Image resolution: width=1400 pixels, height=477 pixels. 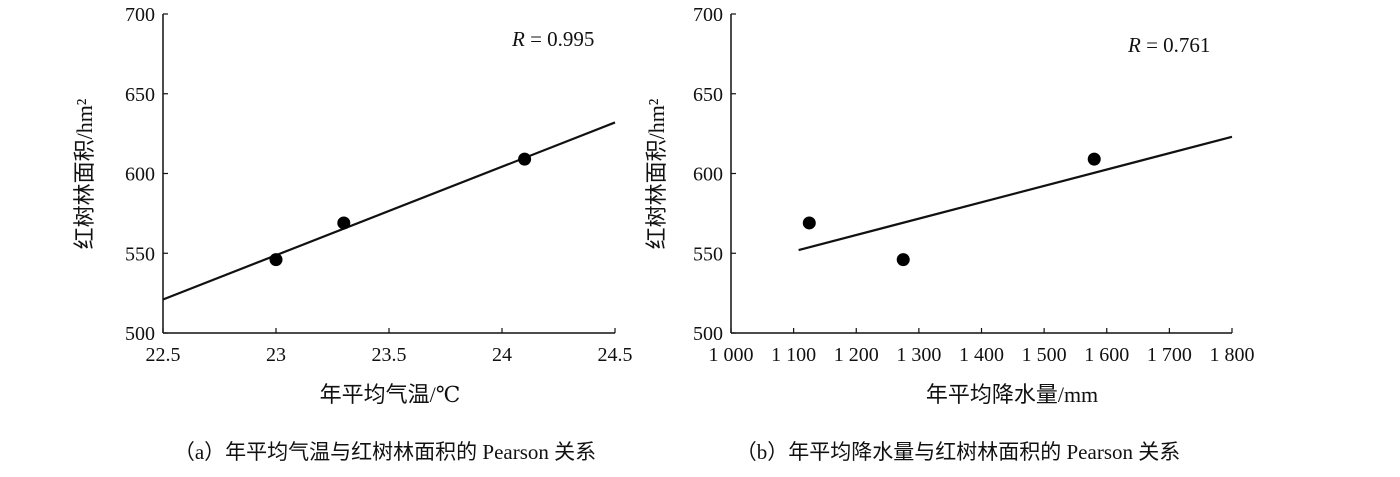 What do you see at coordinates (390, 394) in the screenshot?
I see `x-axis-label: 年平均气温/℃` at bounding box center [390, 394].